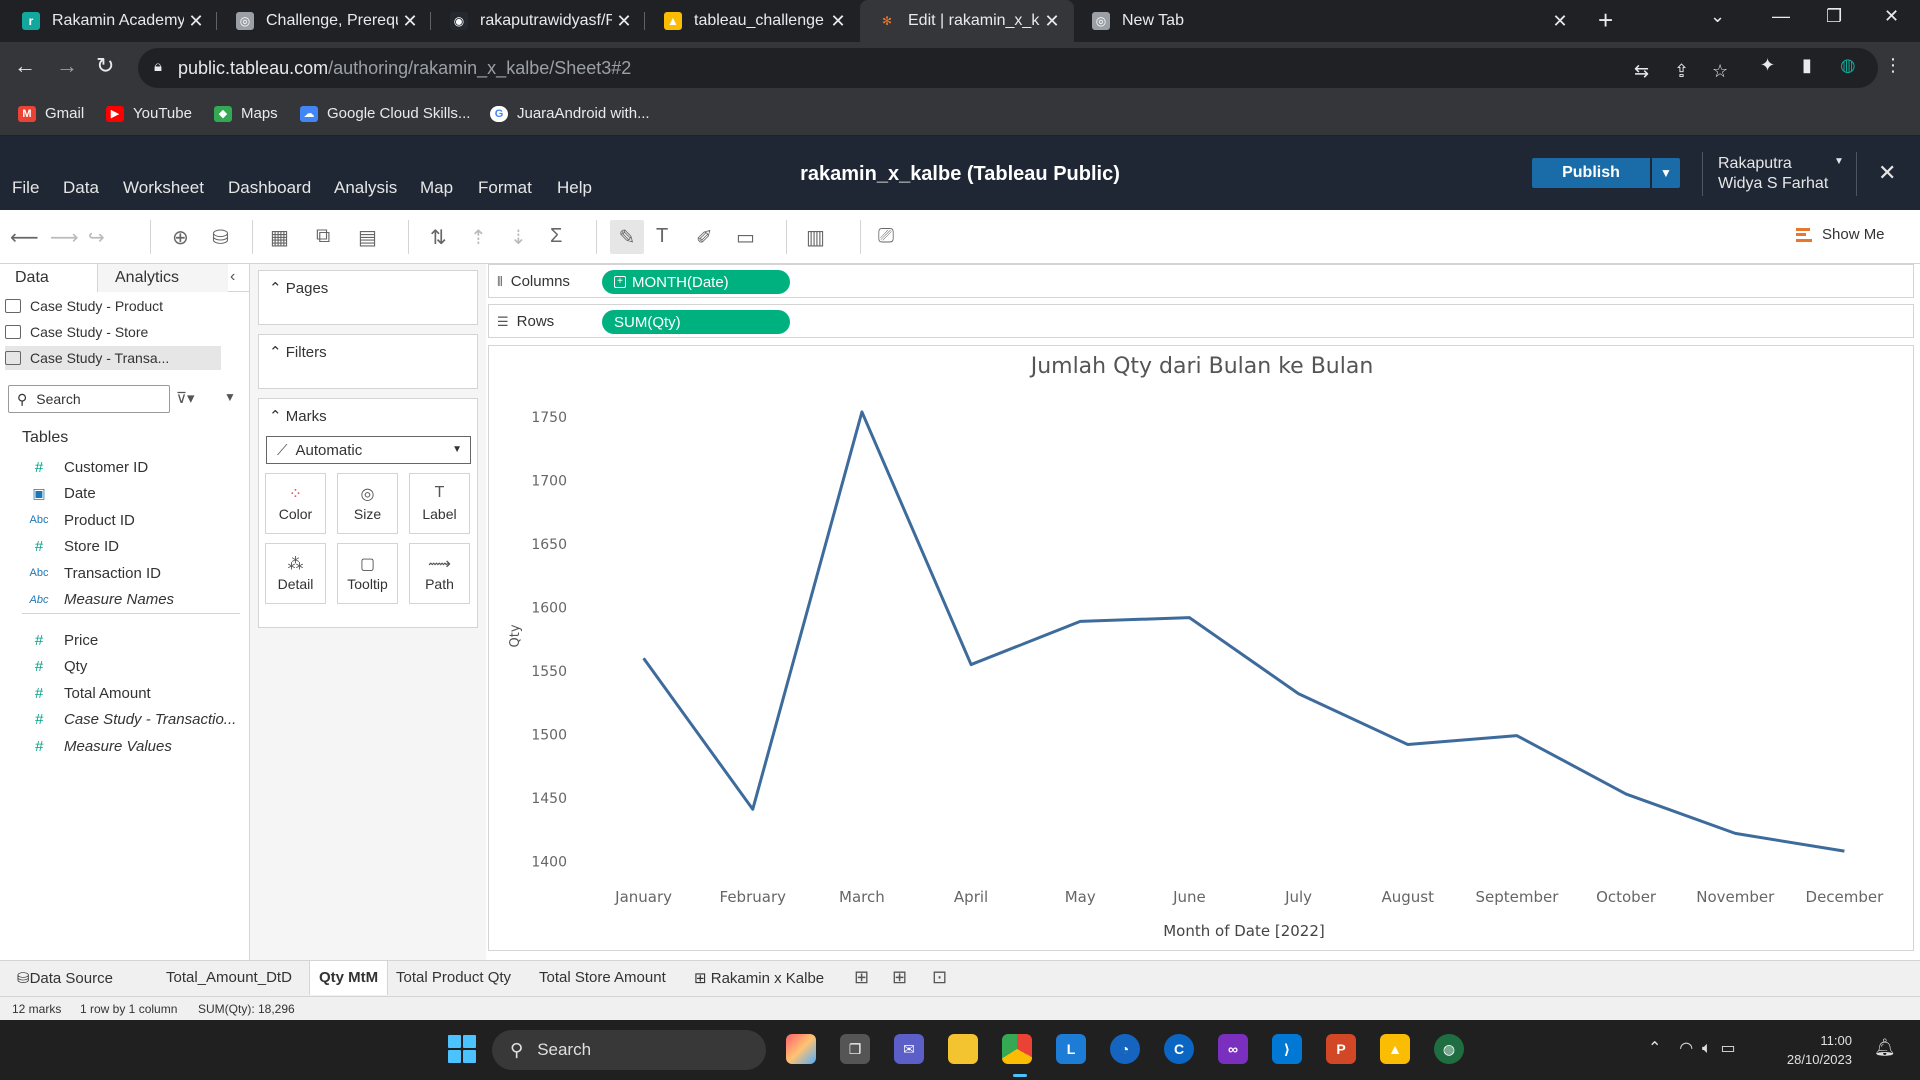 Image resolution: width=1920 pixels, height=1080 pixels. Describe the element at coordinates (1893, 65) in the screenshot. I see `browser-menu-icon: ⋮` at that location.